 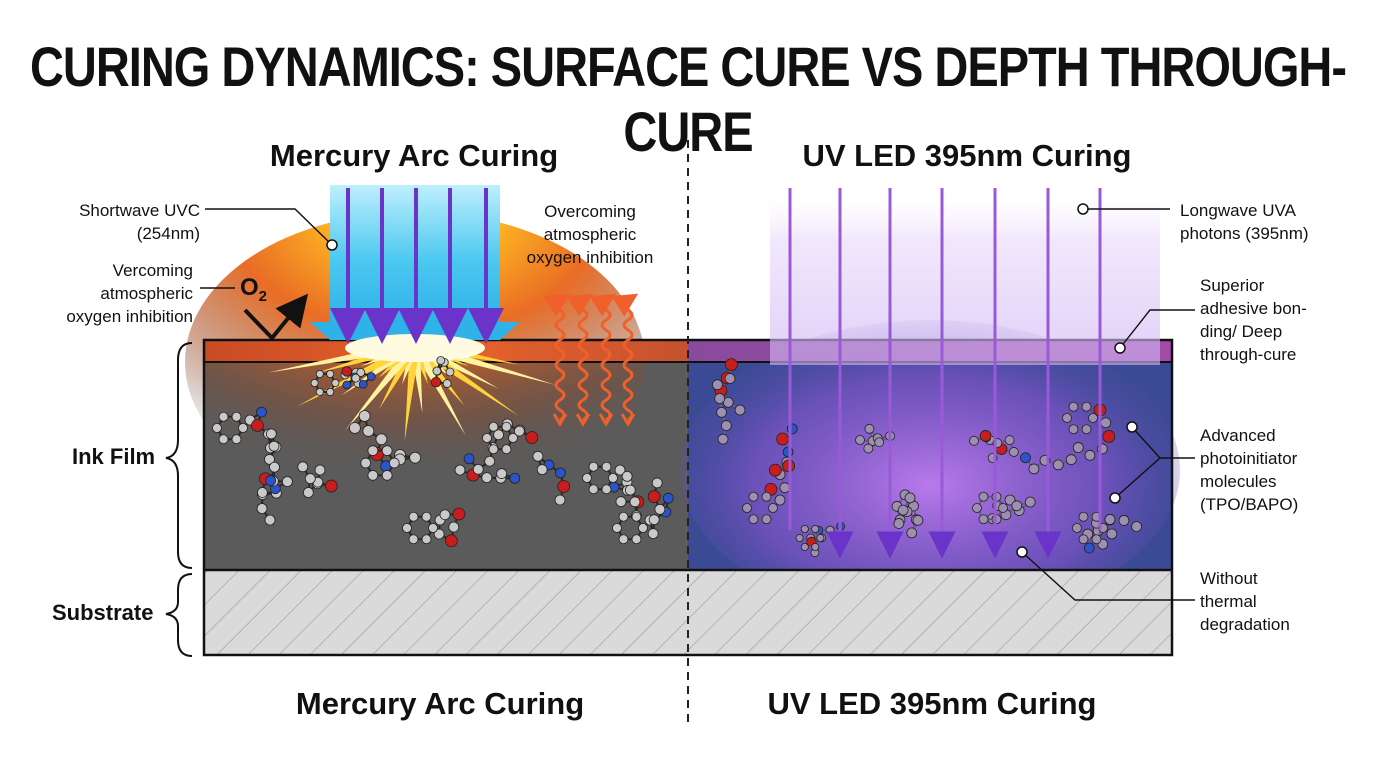 What do you see at coordinates (254, 289) in the screenshot?
I see `o2-label: O2` at bounding box center [254, 289].